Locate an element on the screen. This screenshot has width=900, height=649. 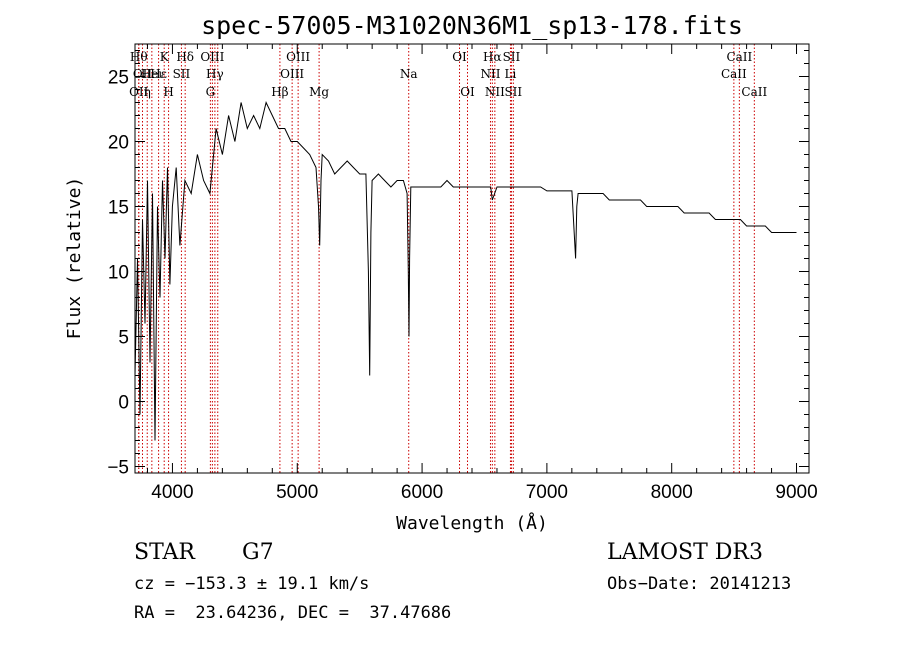
y-tick-label: 10 is located at coordinates (118, 273).